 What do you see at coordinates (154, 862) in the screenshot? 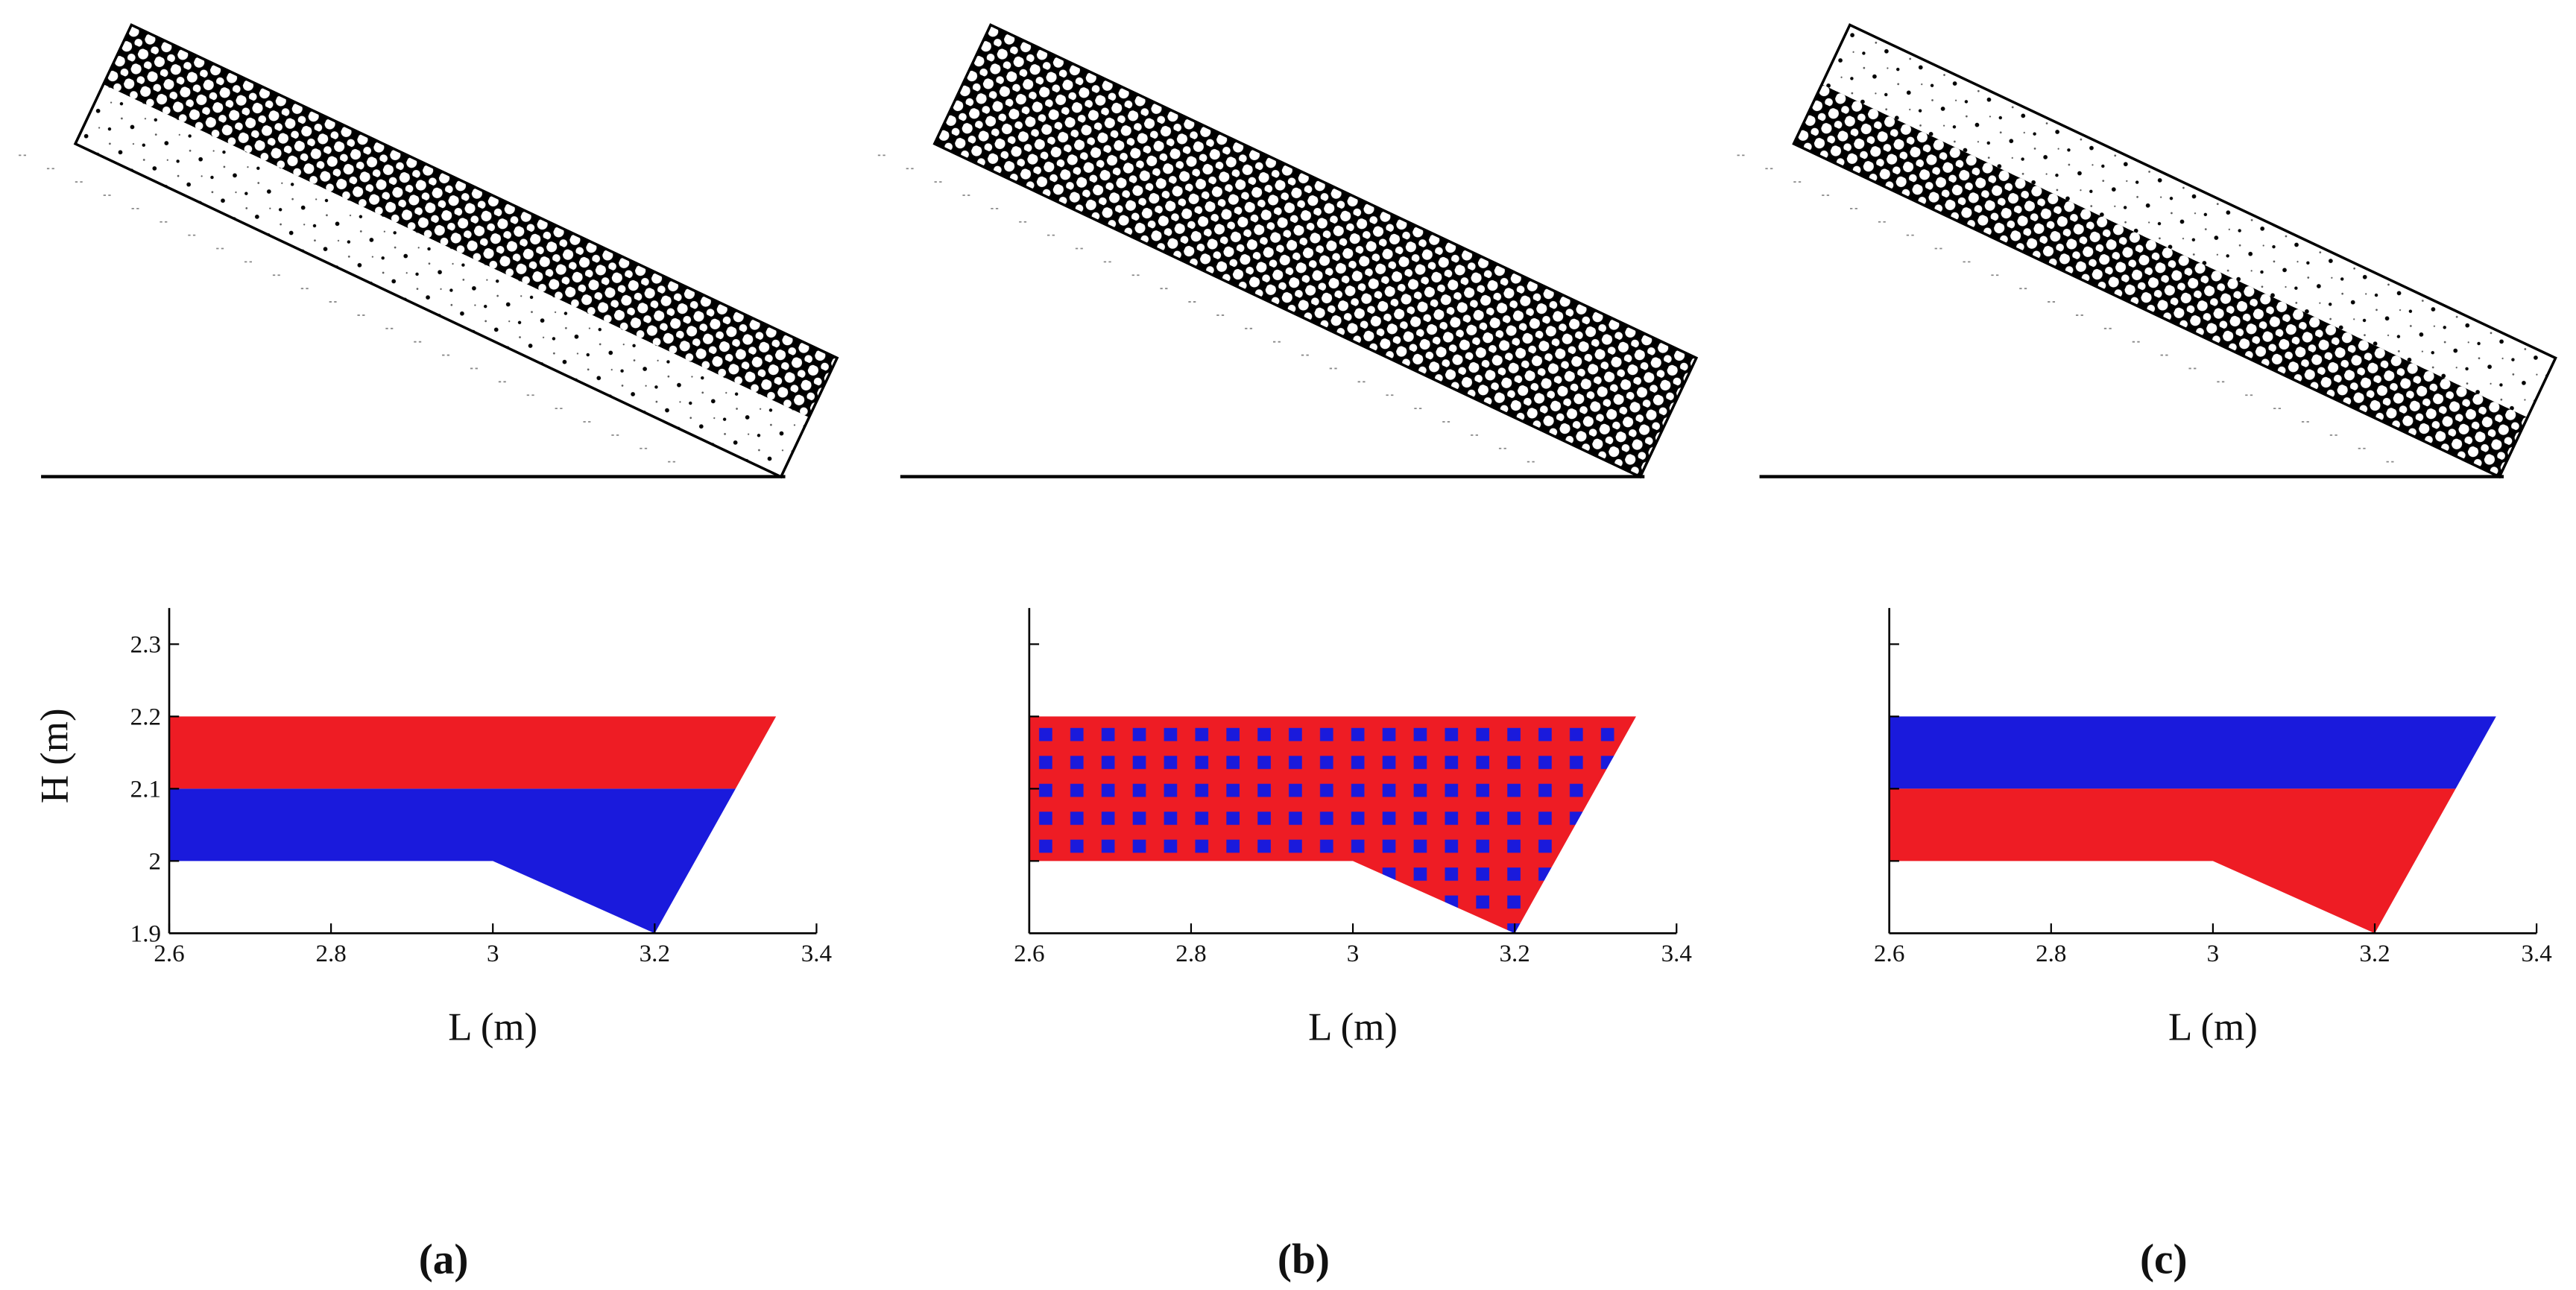
I see `y-tick-label: 2` at bounding box center [154, 862].